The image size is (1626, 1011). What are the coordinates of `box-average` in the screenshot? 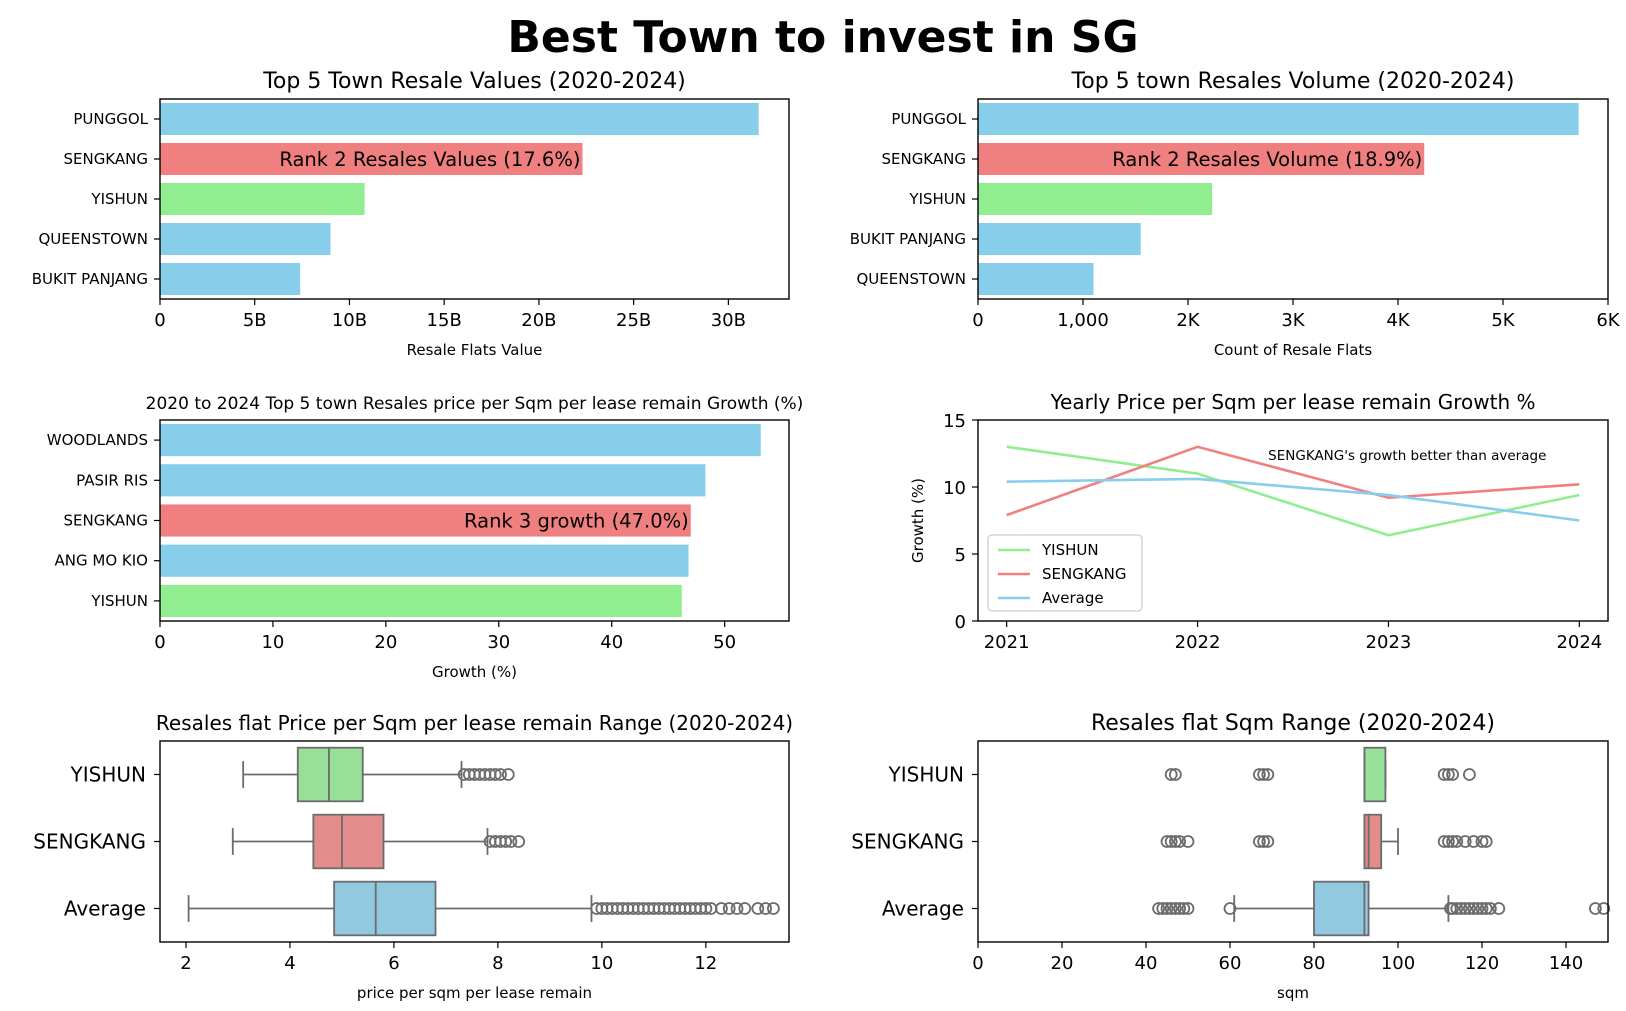 It's located at (483, 908).